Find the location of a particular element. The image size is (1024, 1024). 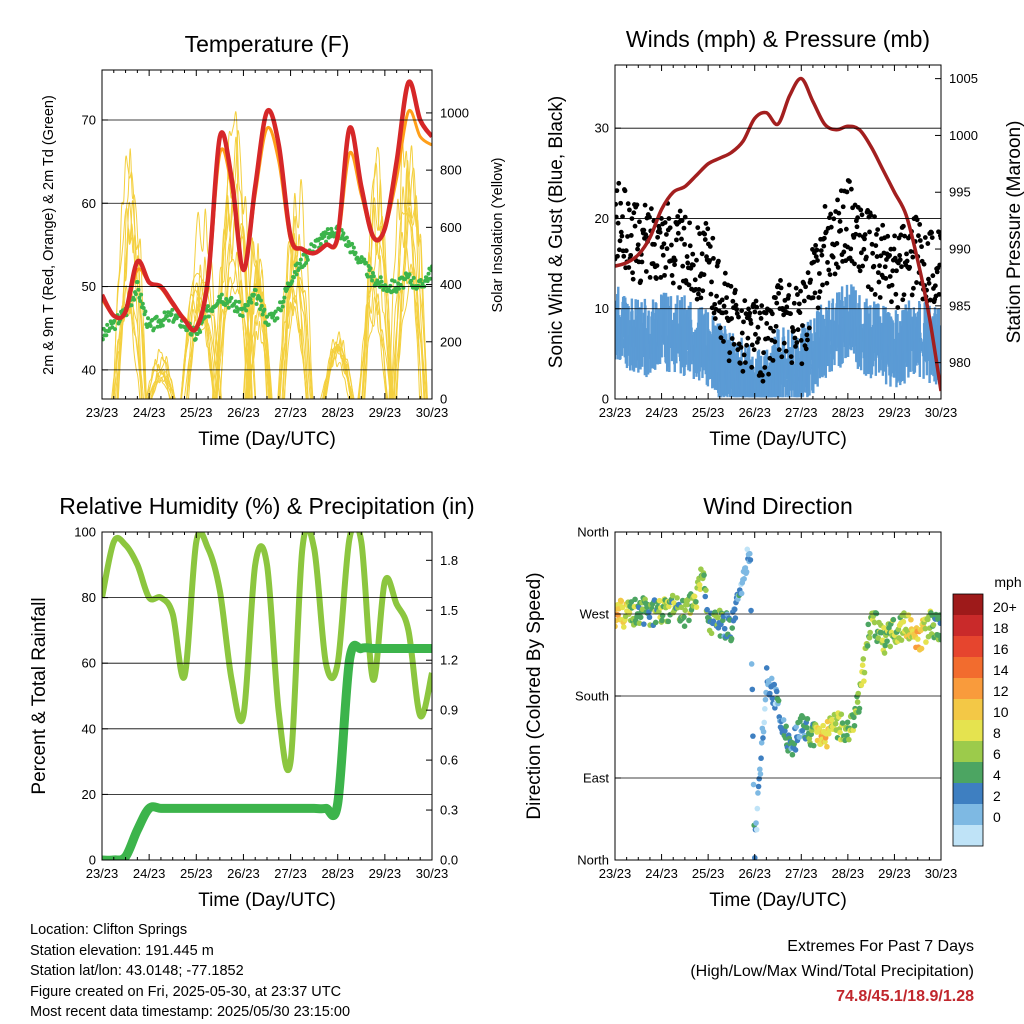

temp-y2tick-label: 1000 is located at coordinates (454, 112).